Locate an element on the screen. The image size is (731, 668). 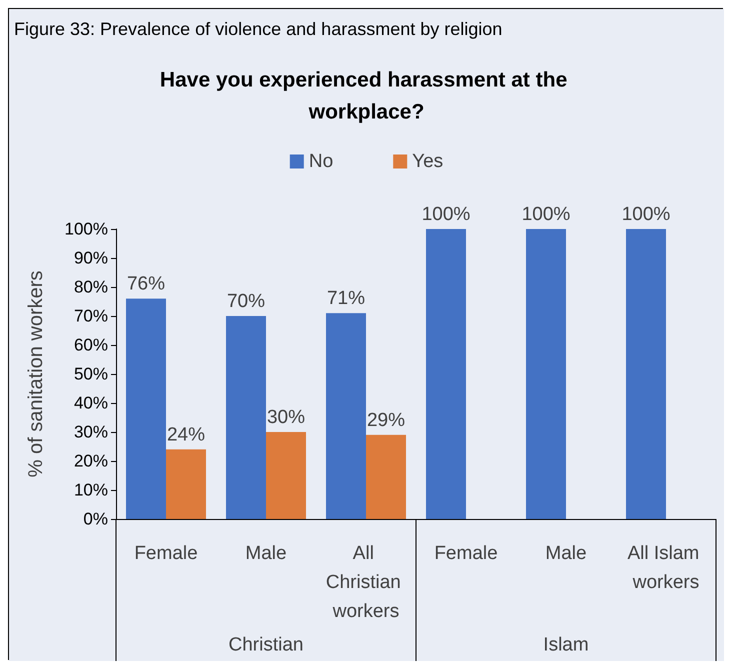
text: Islam is located at coordinates (566, 645).